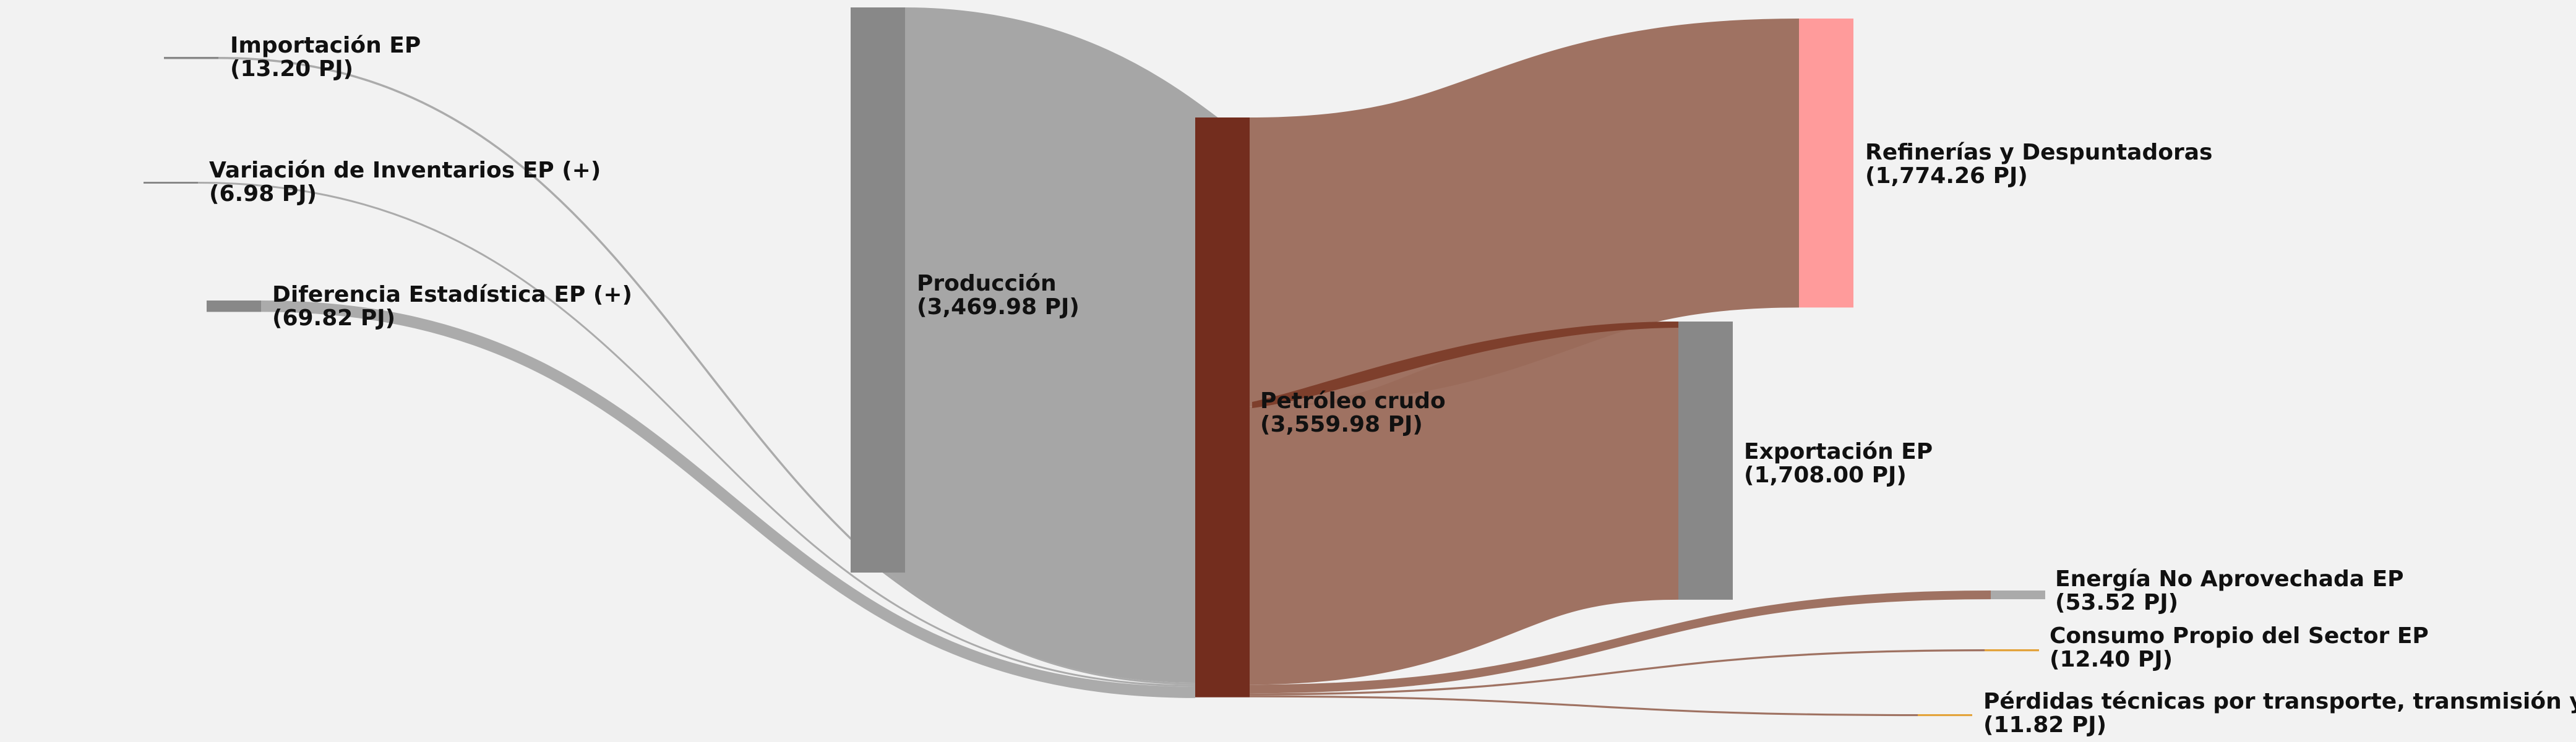 The width and height of the screenshot is (2576, 742). Describe the element at coordinates (1826, 163) in the screenshot. I see `node-refinerias` at that location.